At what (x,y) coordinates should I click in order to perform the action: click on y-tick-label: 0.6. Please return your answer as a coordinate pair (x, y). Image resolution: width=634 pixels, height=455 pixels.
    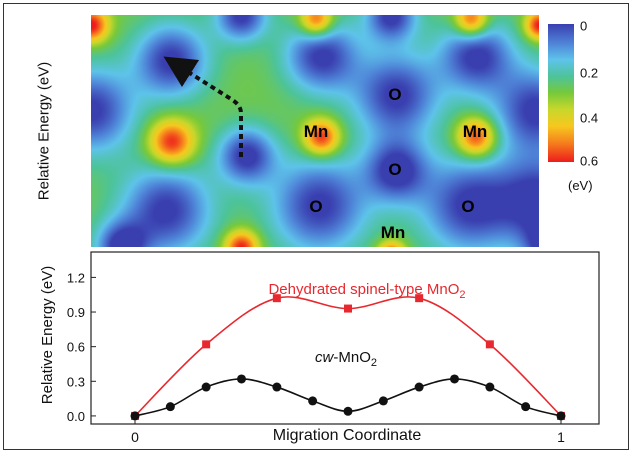
    Looking at the image, I should click on (76, 347).